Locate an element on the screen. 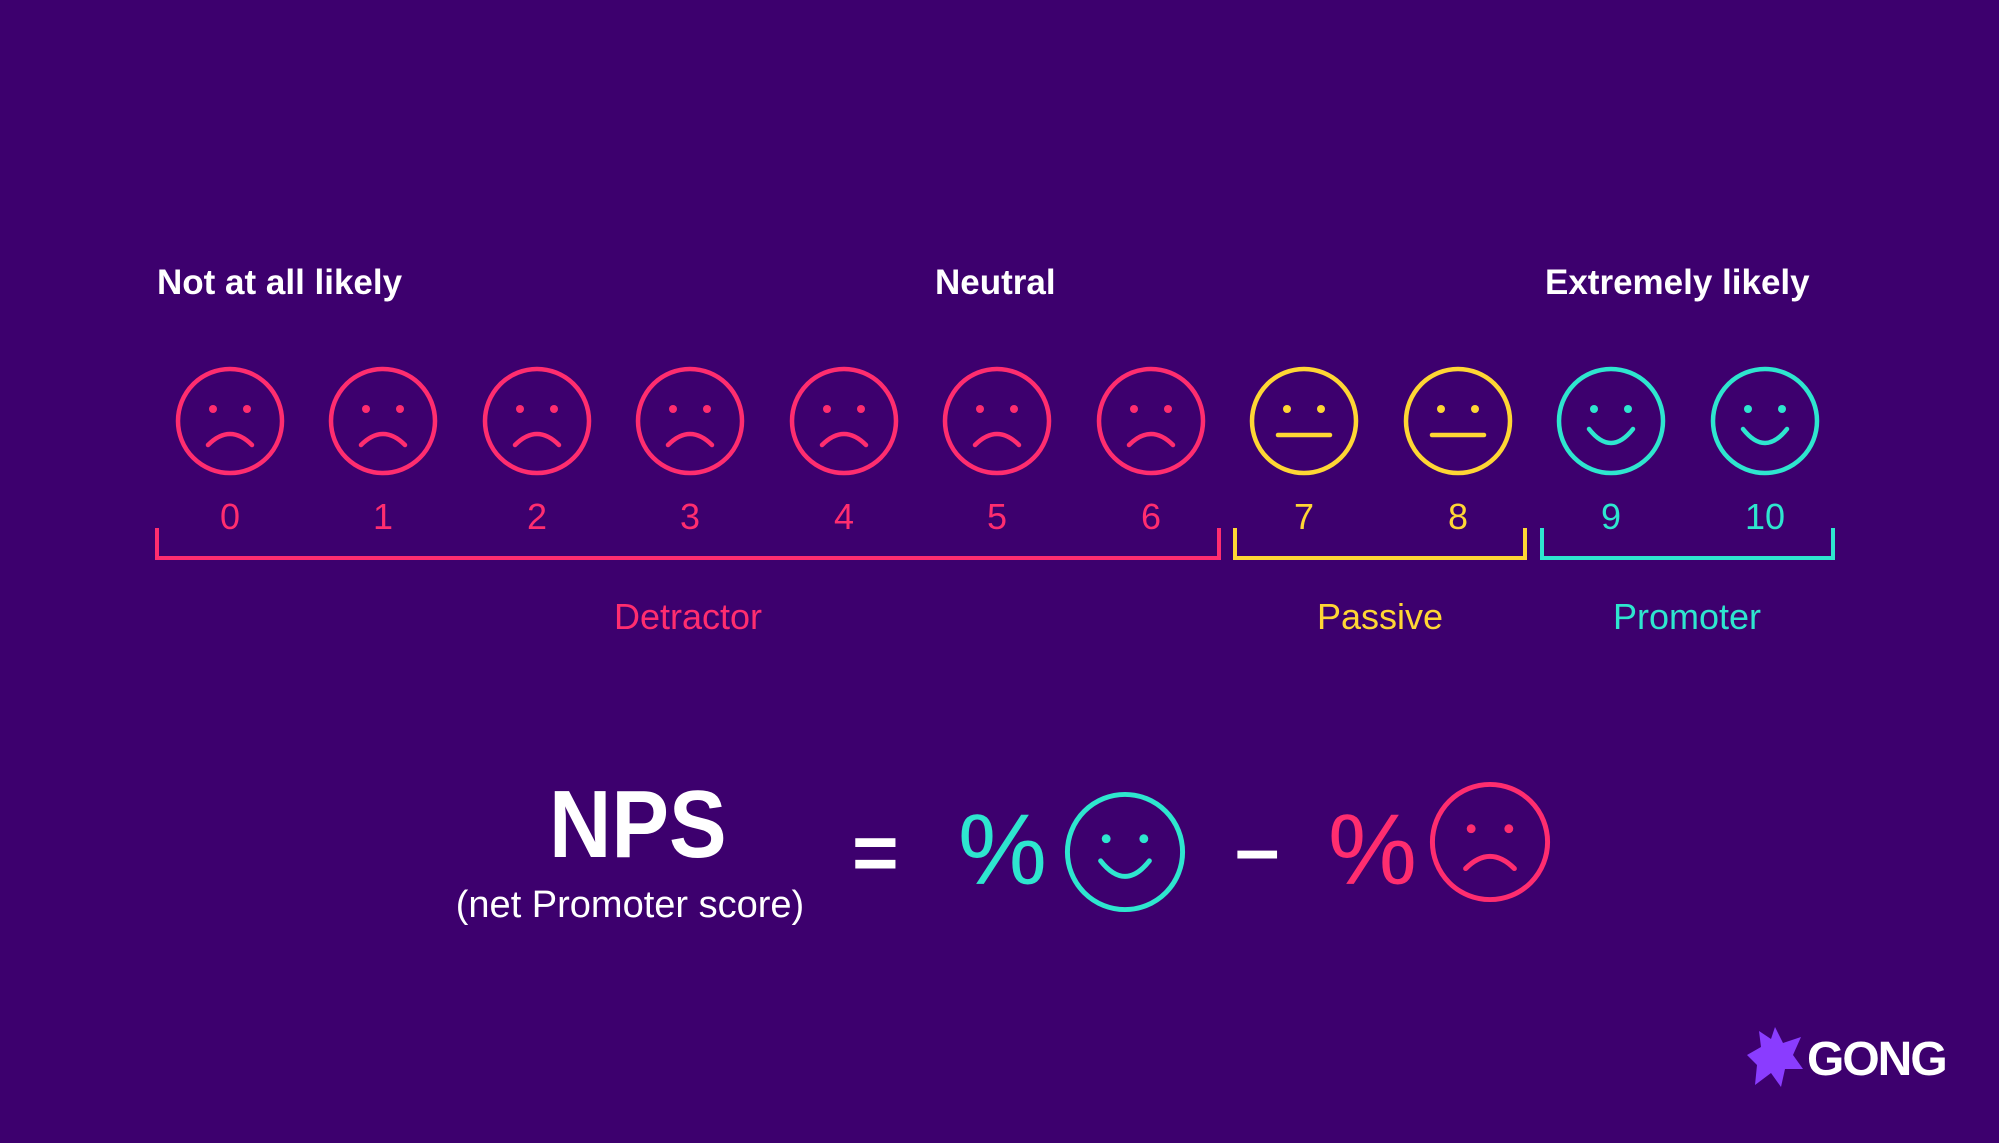 Image resolution: width=1999 pixels, height=1143 pixels. detractor-label: Detractor is located at coordinates (688, 616).